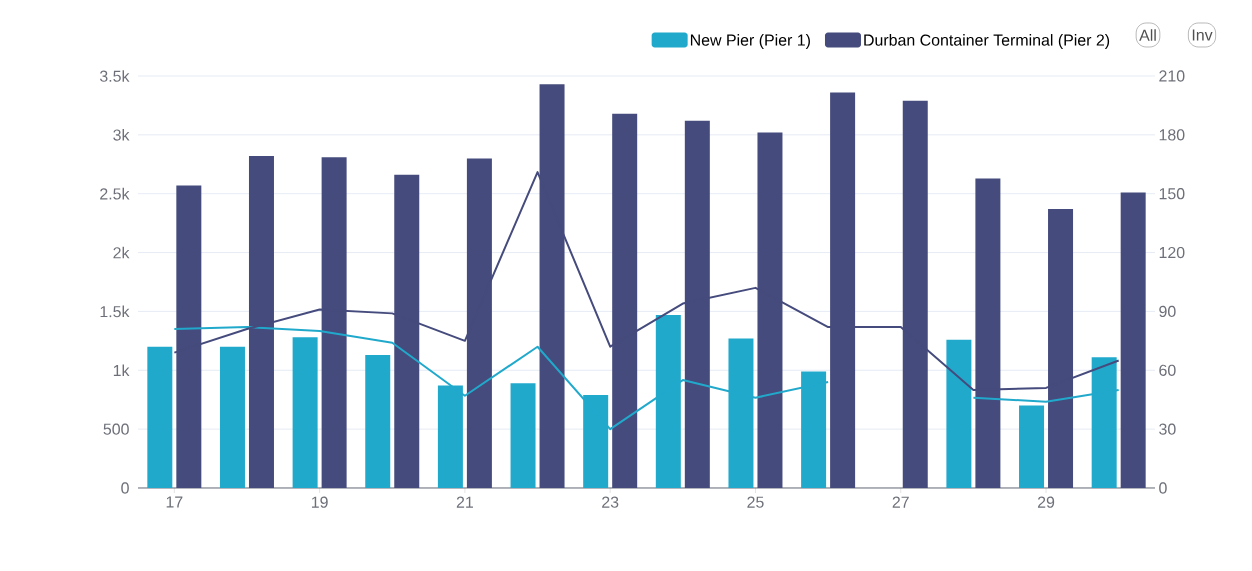 The image size is (1252, 571). What do you see at coordinates (116, 429) in the screenshot?
I see `y-tick-label: 500` at bounding box center [116, 429].